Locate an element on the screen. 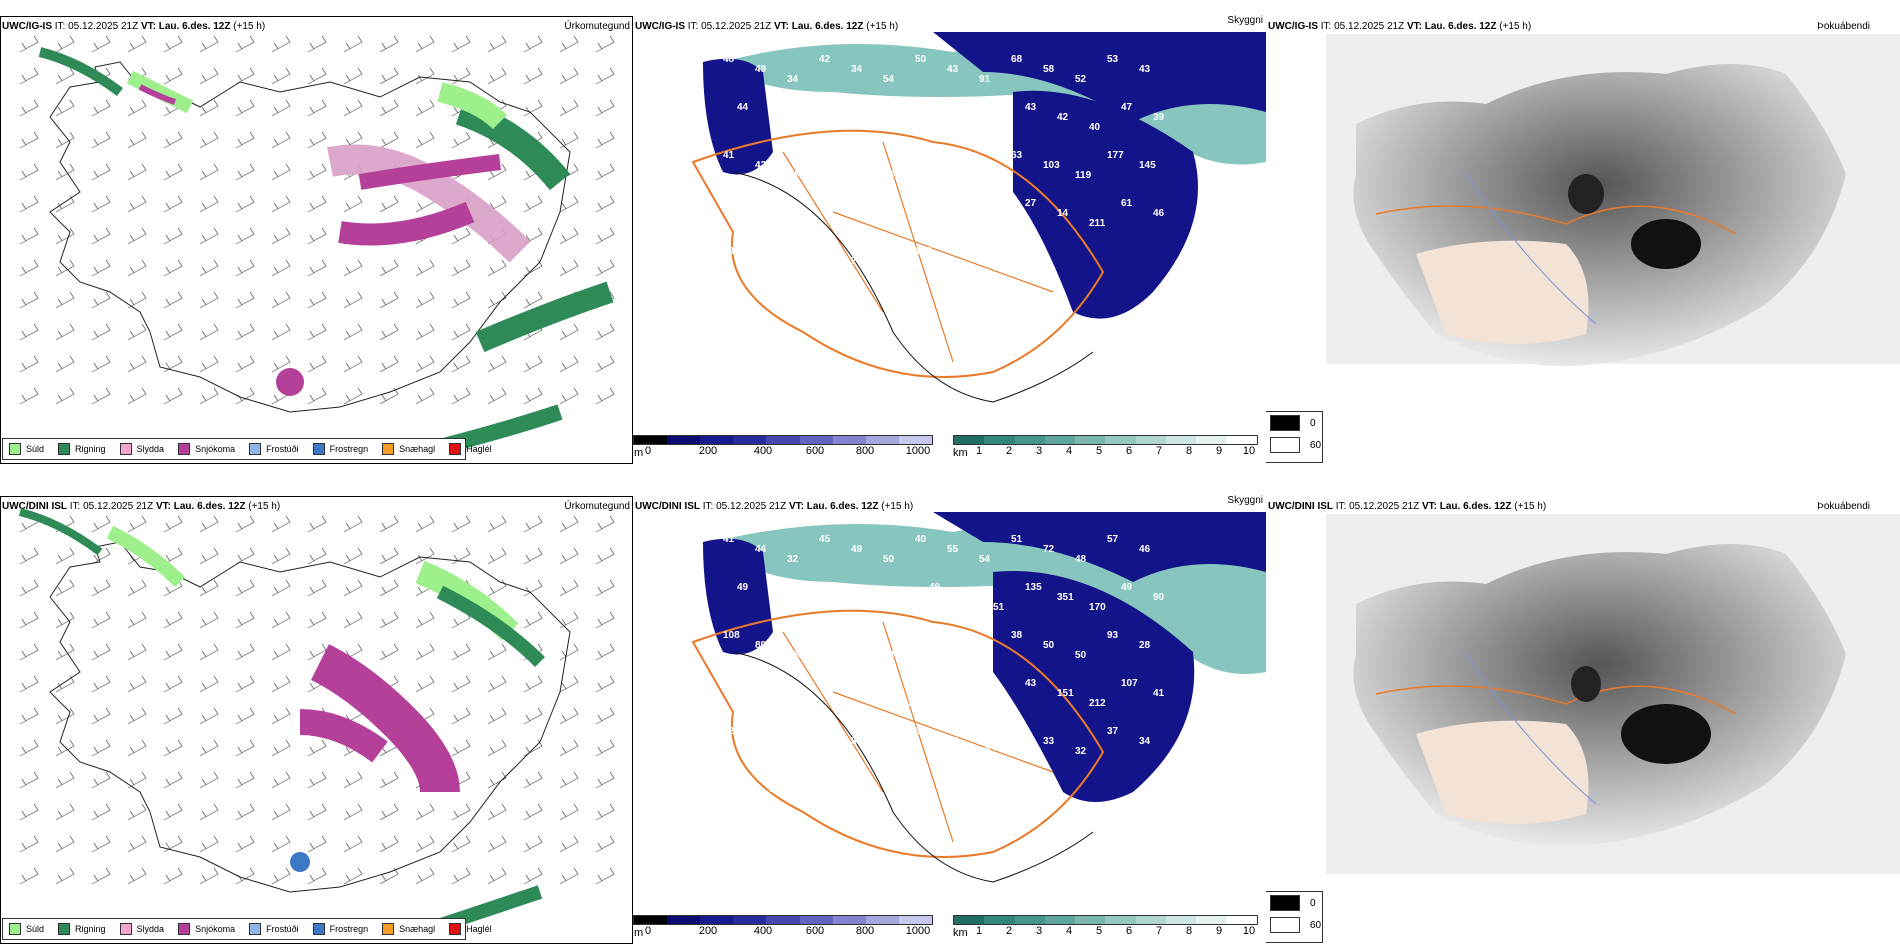 This screenshot has height=950, width=1900. fog-legend-swatch is located at coordinates (1285, 423).